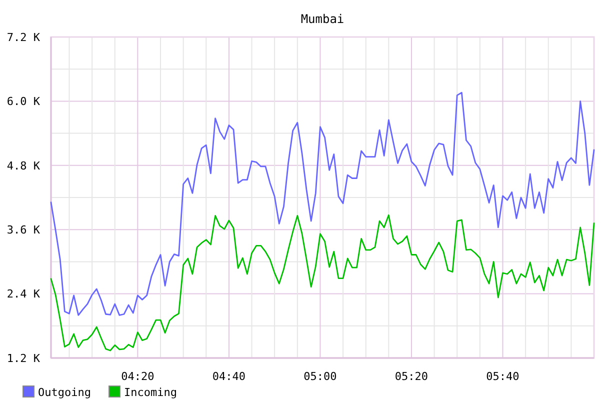  Describe the element at coordinates (411, 376) in the screenshot. I see `x-tick-label: 05:20` at that location.